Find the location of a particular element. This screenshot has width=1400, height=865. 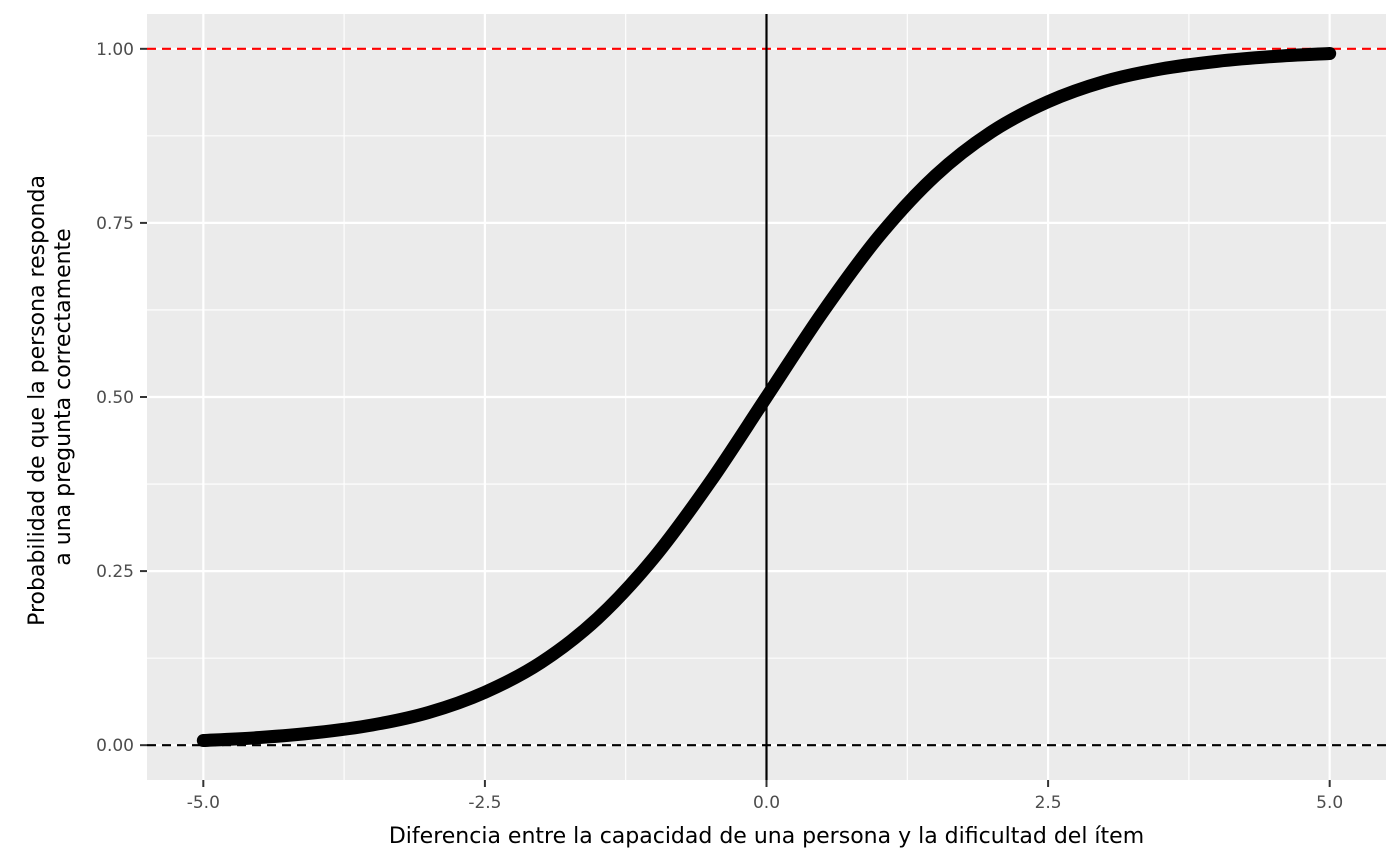

y-tick-label: 0.50 is located at coordinates (115, 398).